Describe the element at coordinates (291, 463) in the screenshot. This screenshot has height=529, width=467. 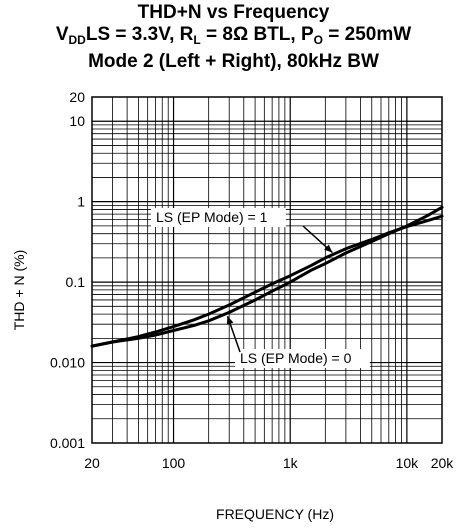
I see `x-tick-label: 1k` at that location.